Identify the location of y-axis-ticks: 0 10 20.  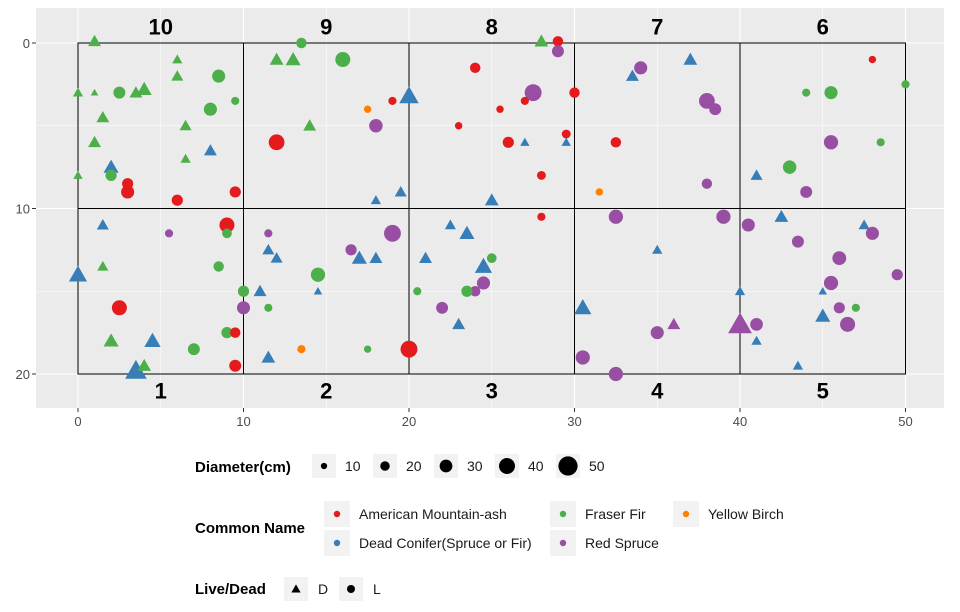
(26, 209).